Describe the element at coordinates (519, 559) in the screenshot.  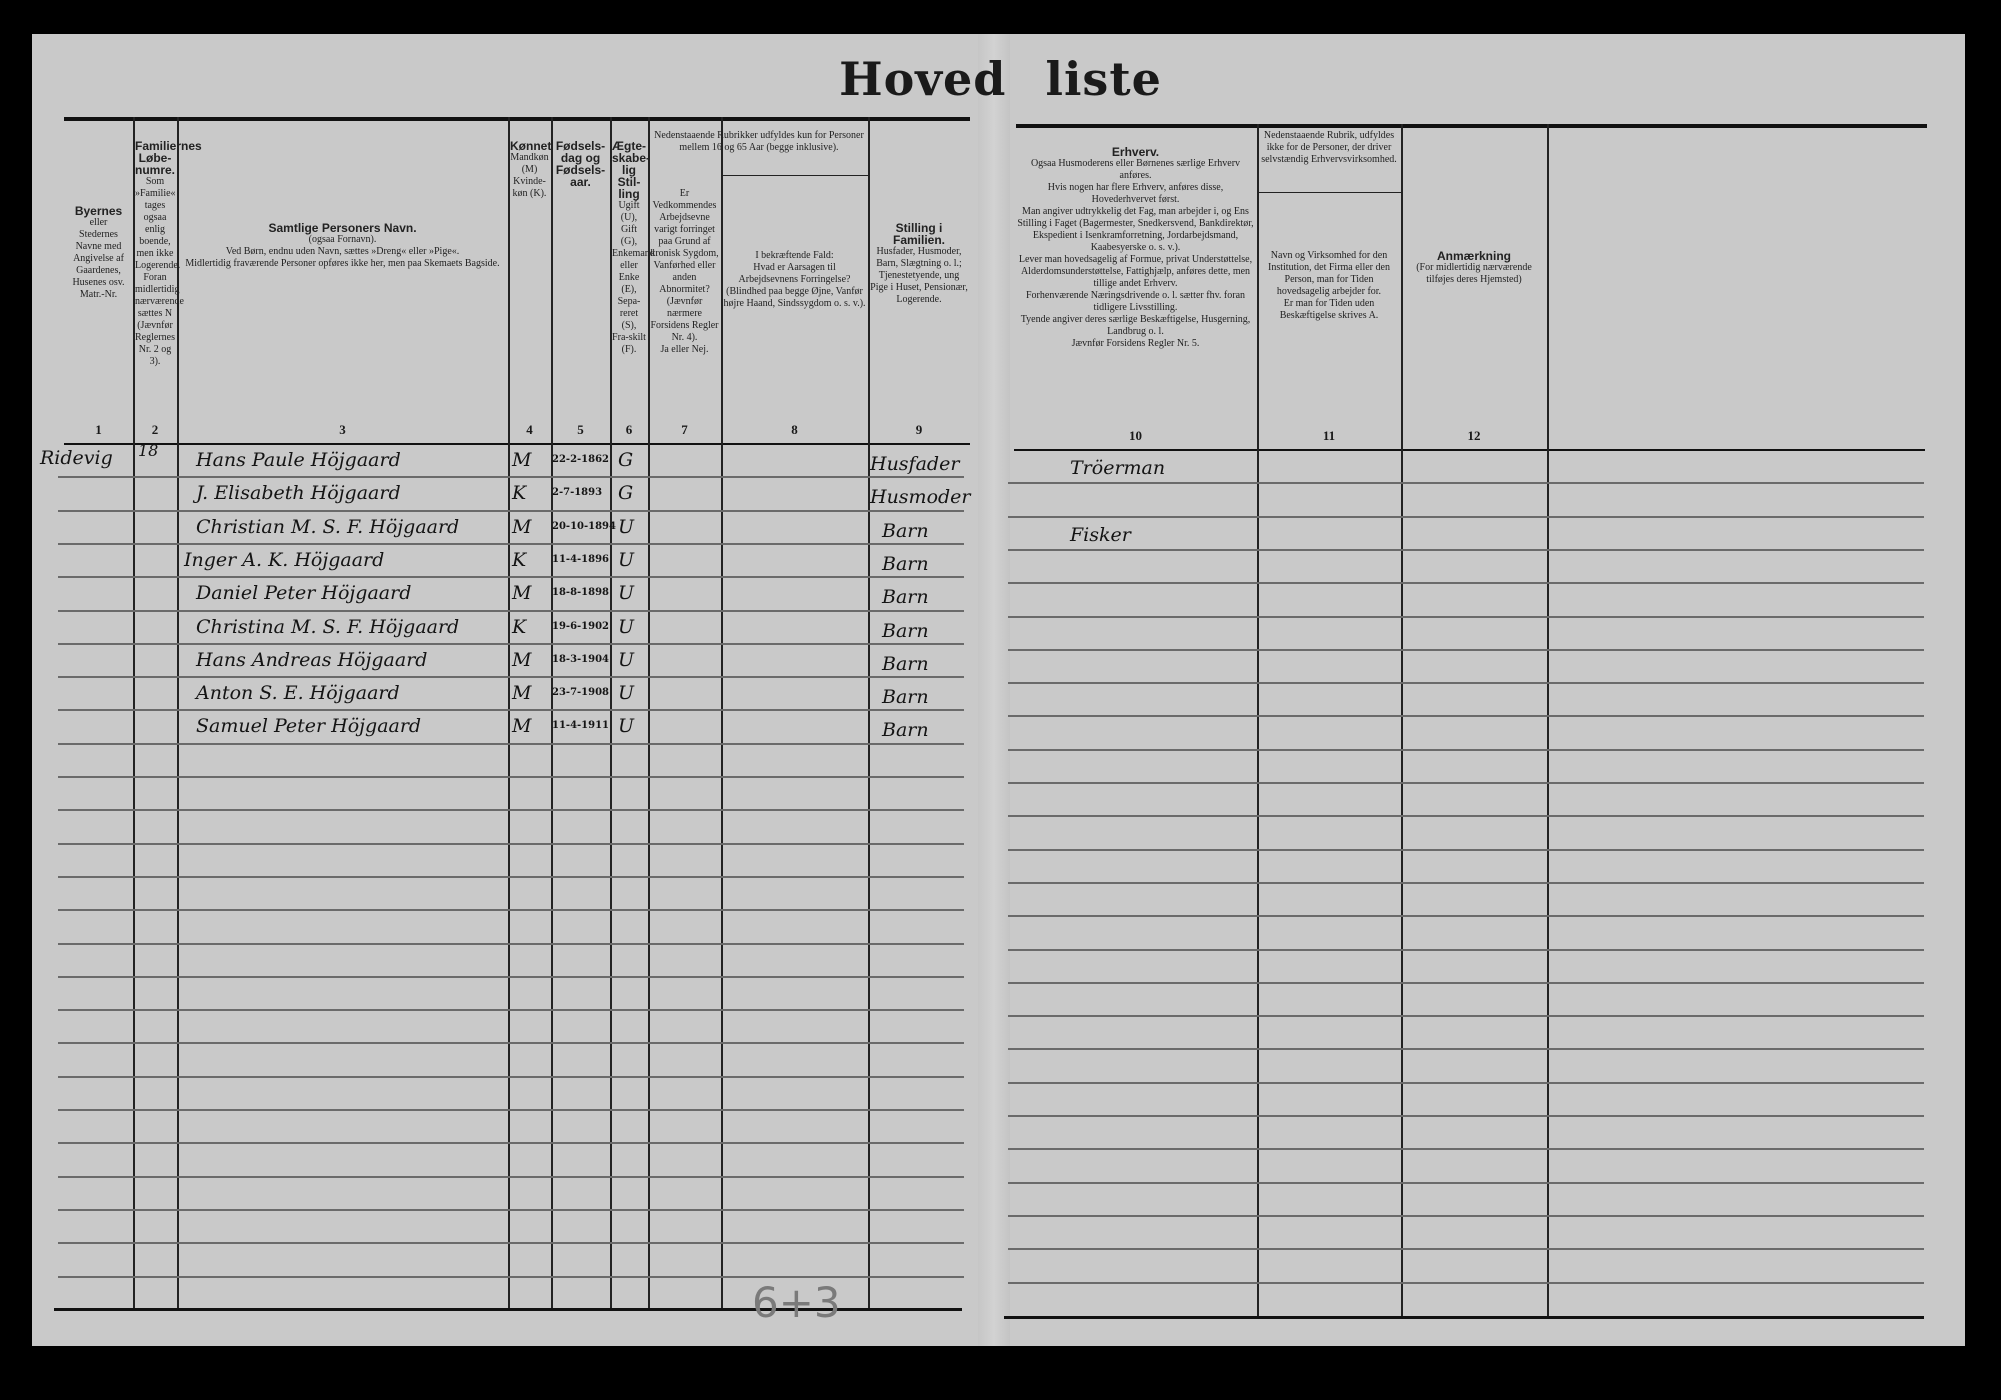
I see `person-sex: K` at that location.